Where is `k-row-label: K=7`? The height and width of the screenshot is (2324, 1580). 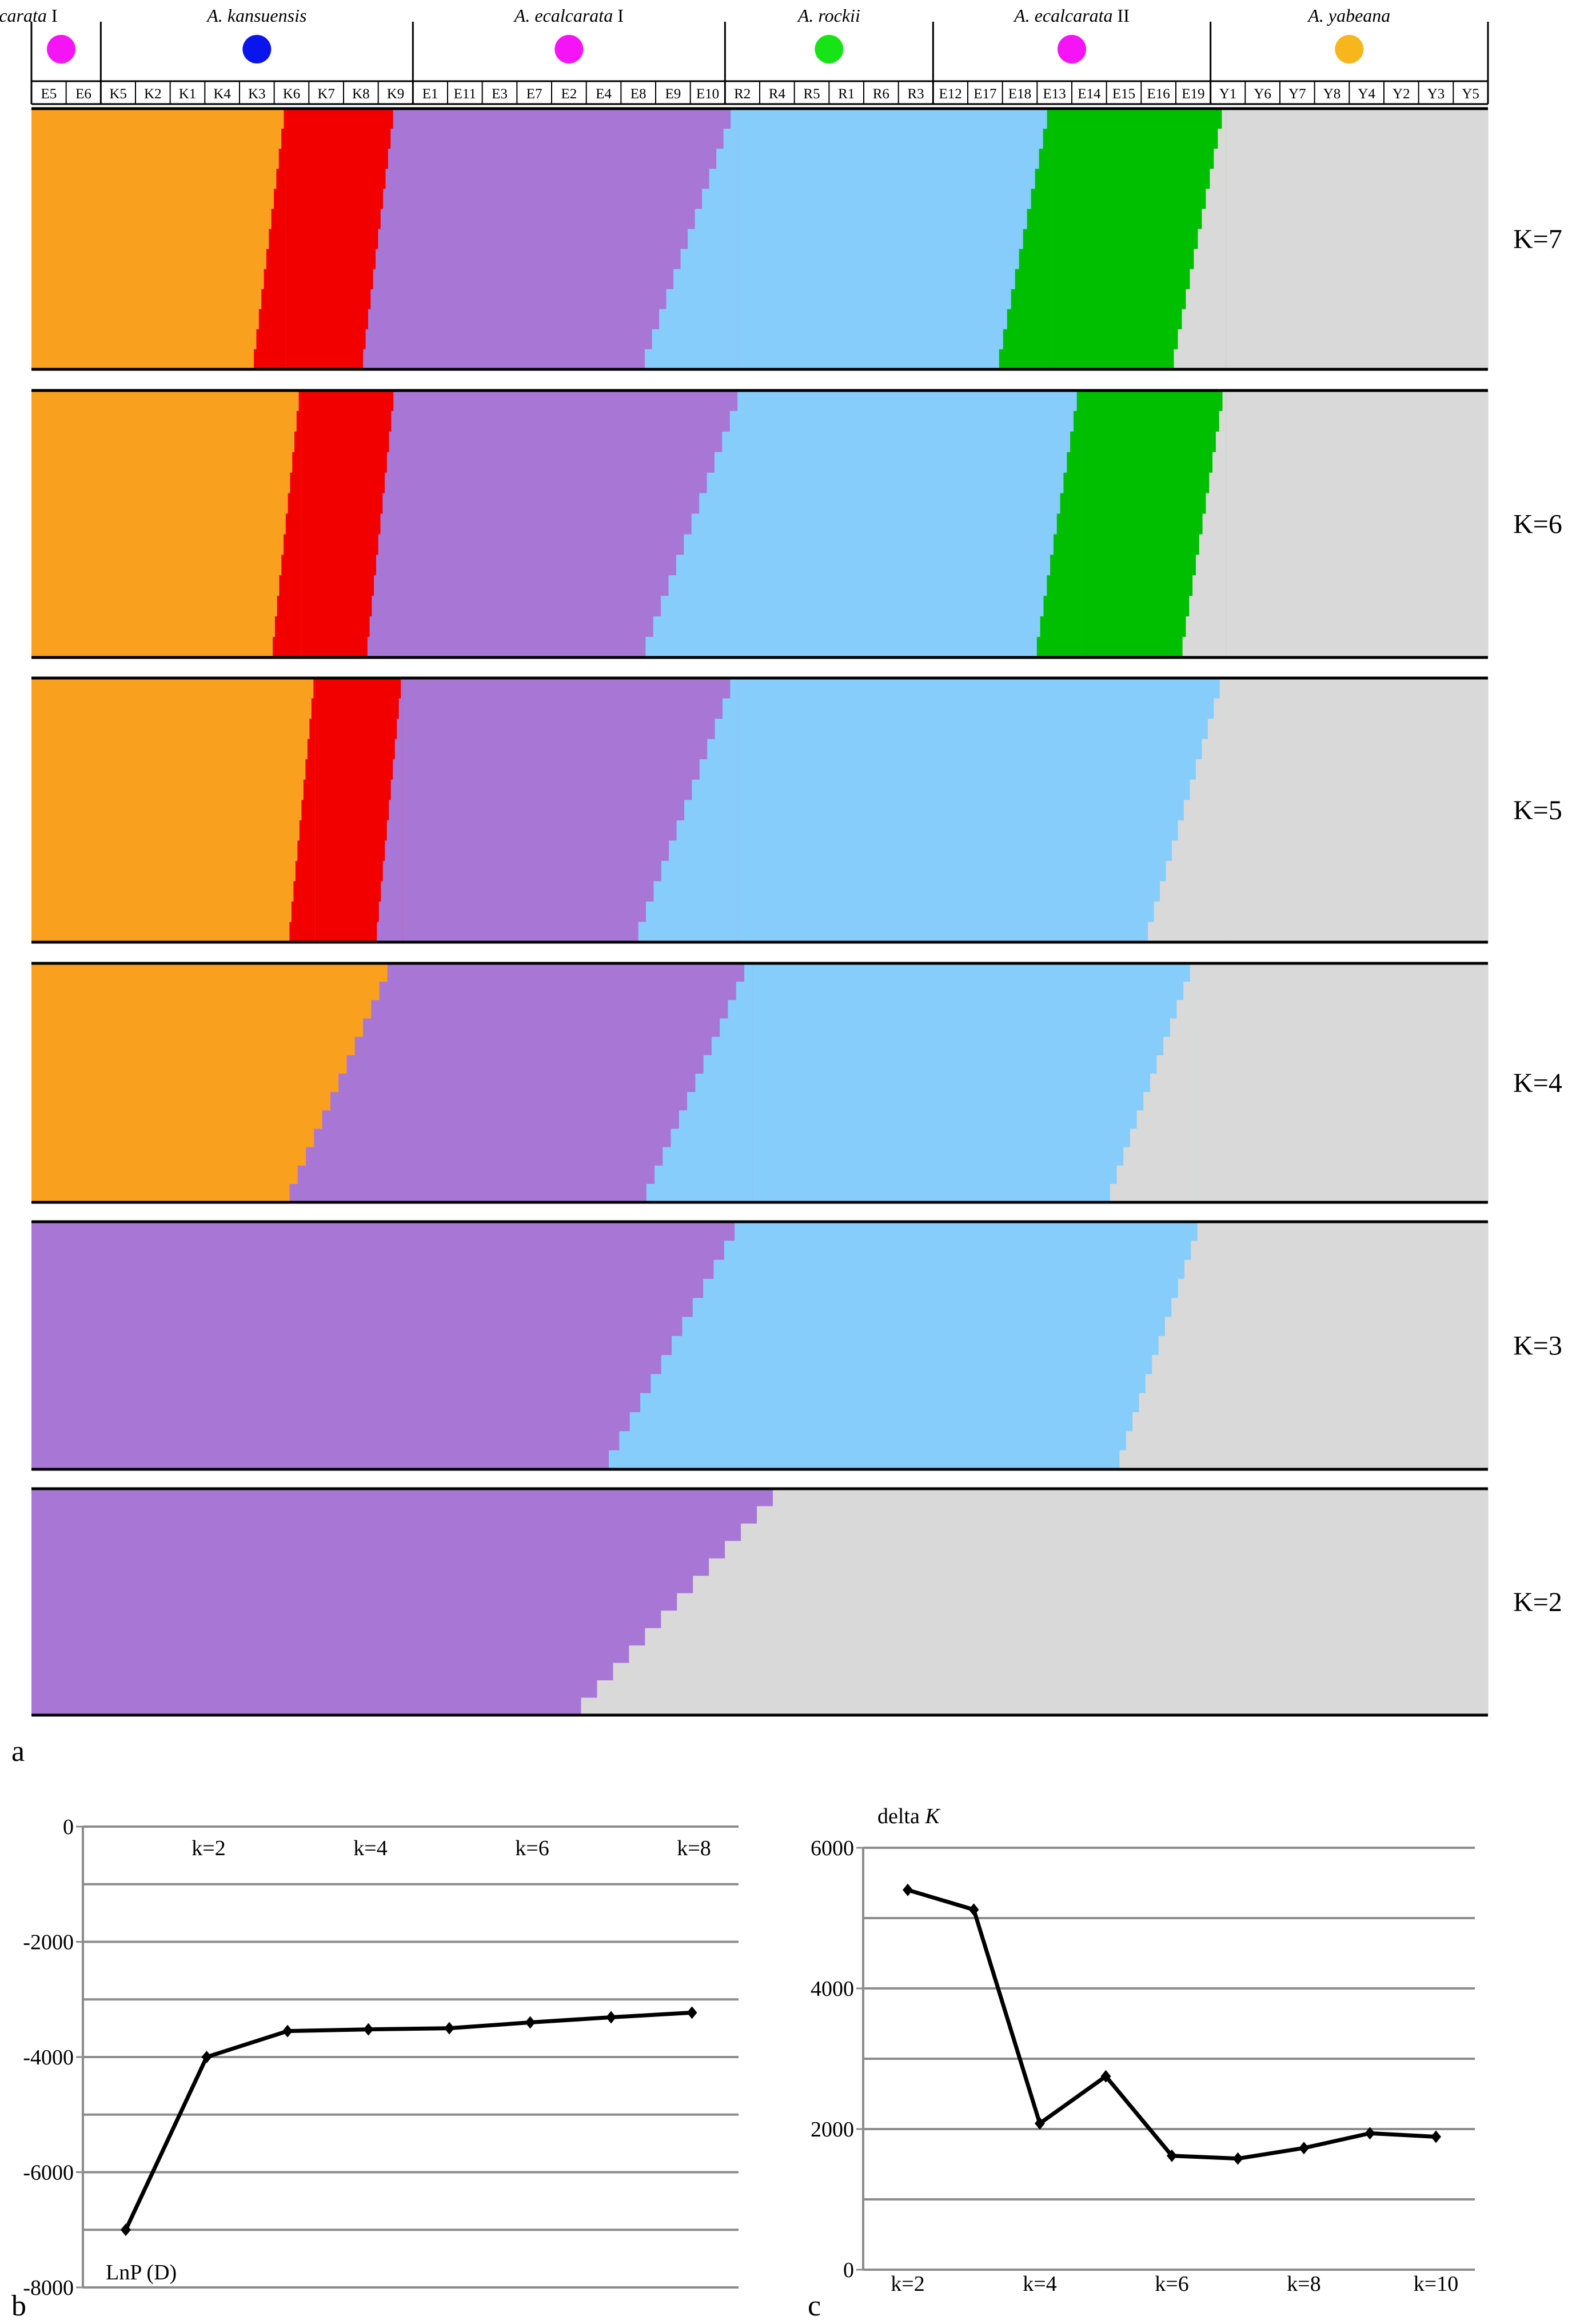
k-row-label: K=7 is located at coordinates (1537, 239).